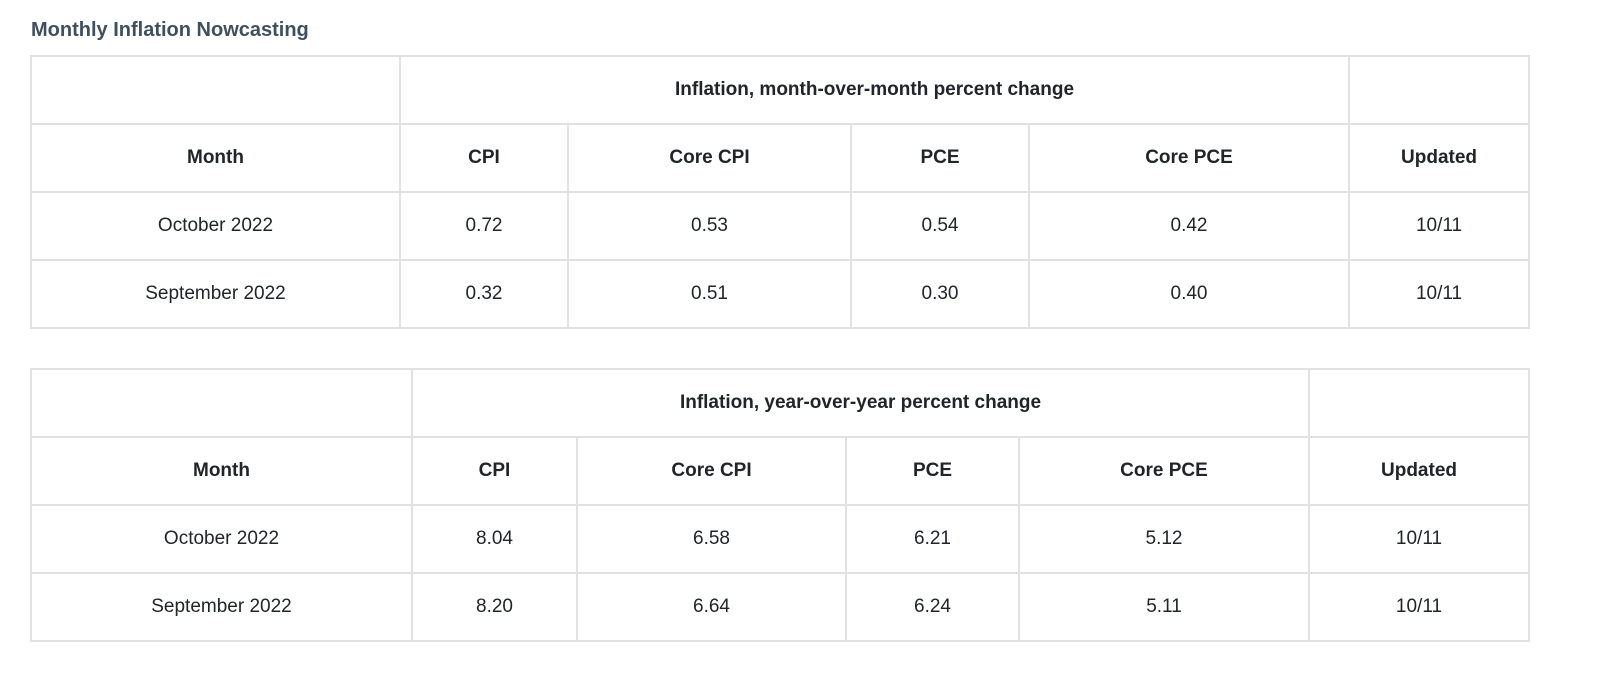 This screenshot has height=679, width=1600. Describe the element at coordinates (860, 403) in the screenshot. I see `yoy-group-header: Inflation, year-over-year percent change` at that location.